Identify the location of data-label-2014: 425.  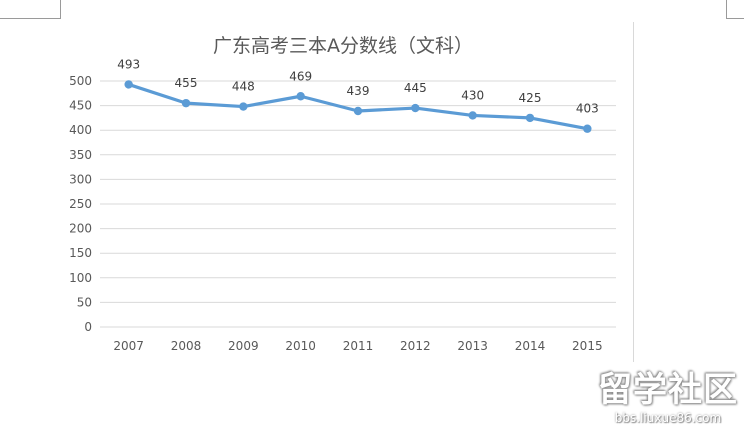
(530, 98).